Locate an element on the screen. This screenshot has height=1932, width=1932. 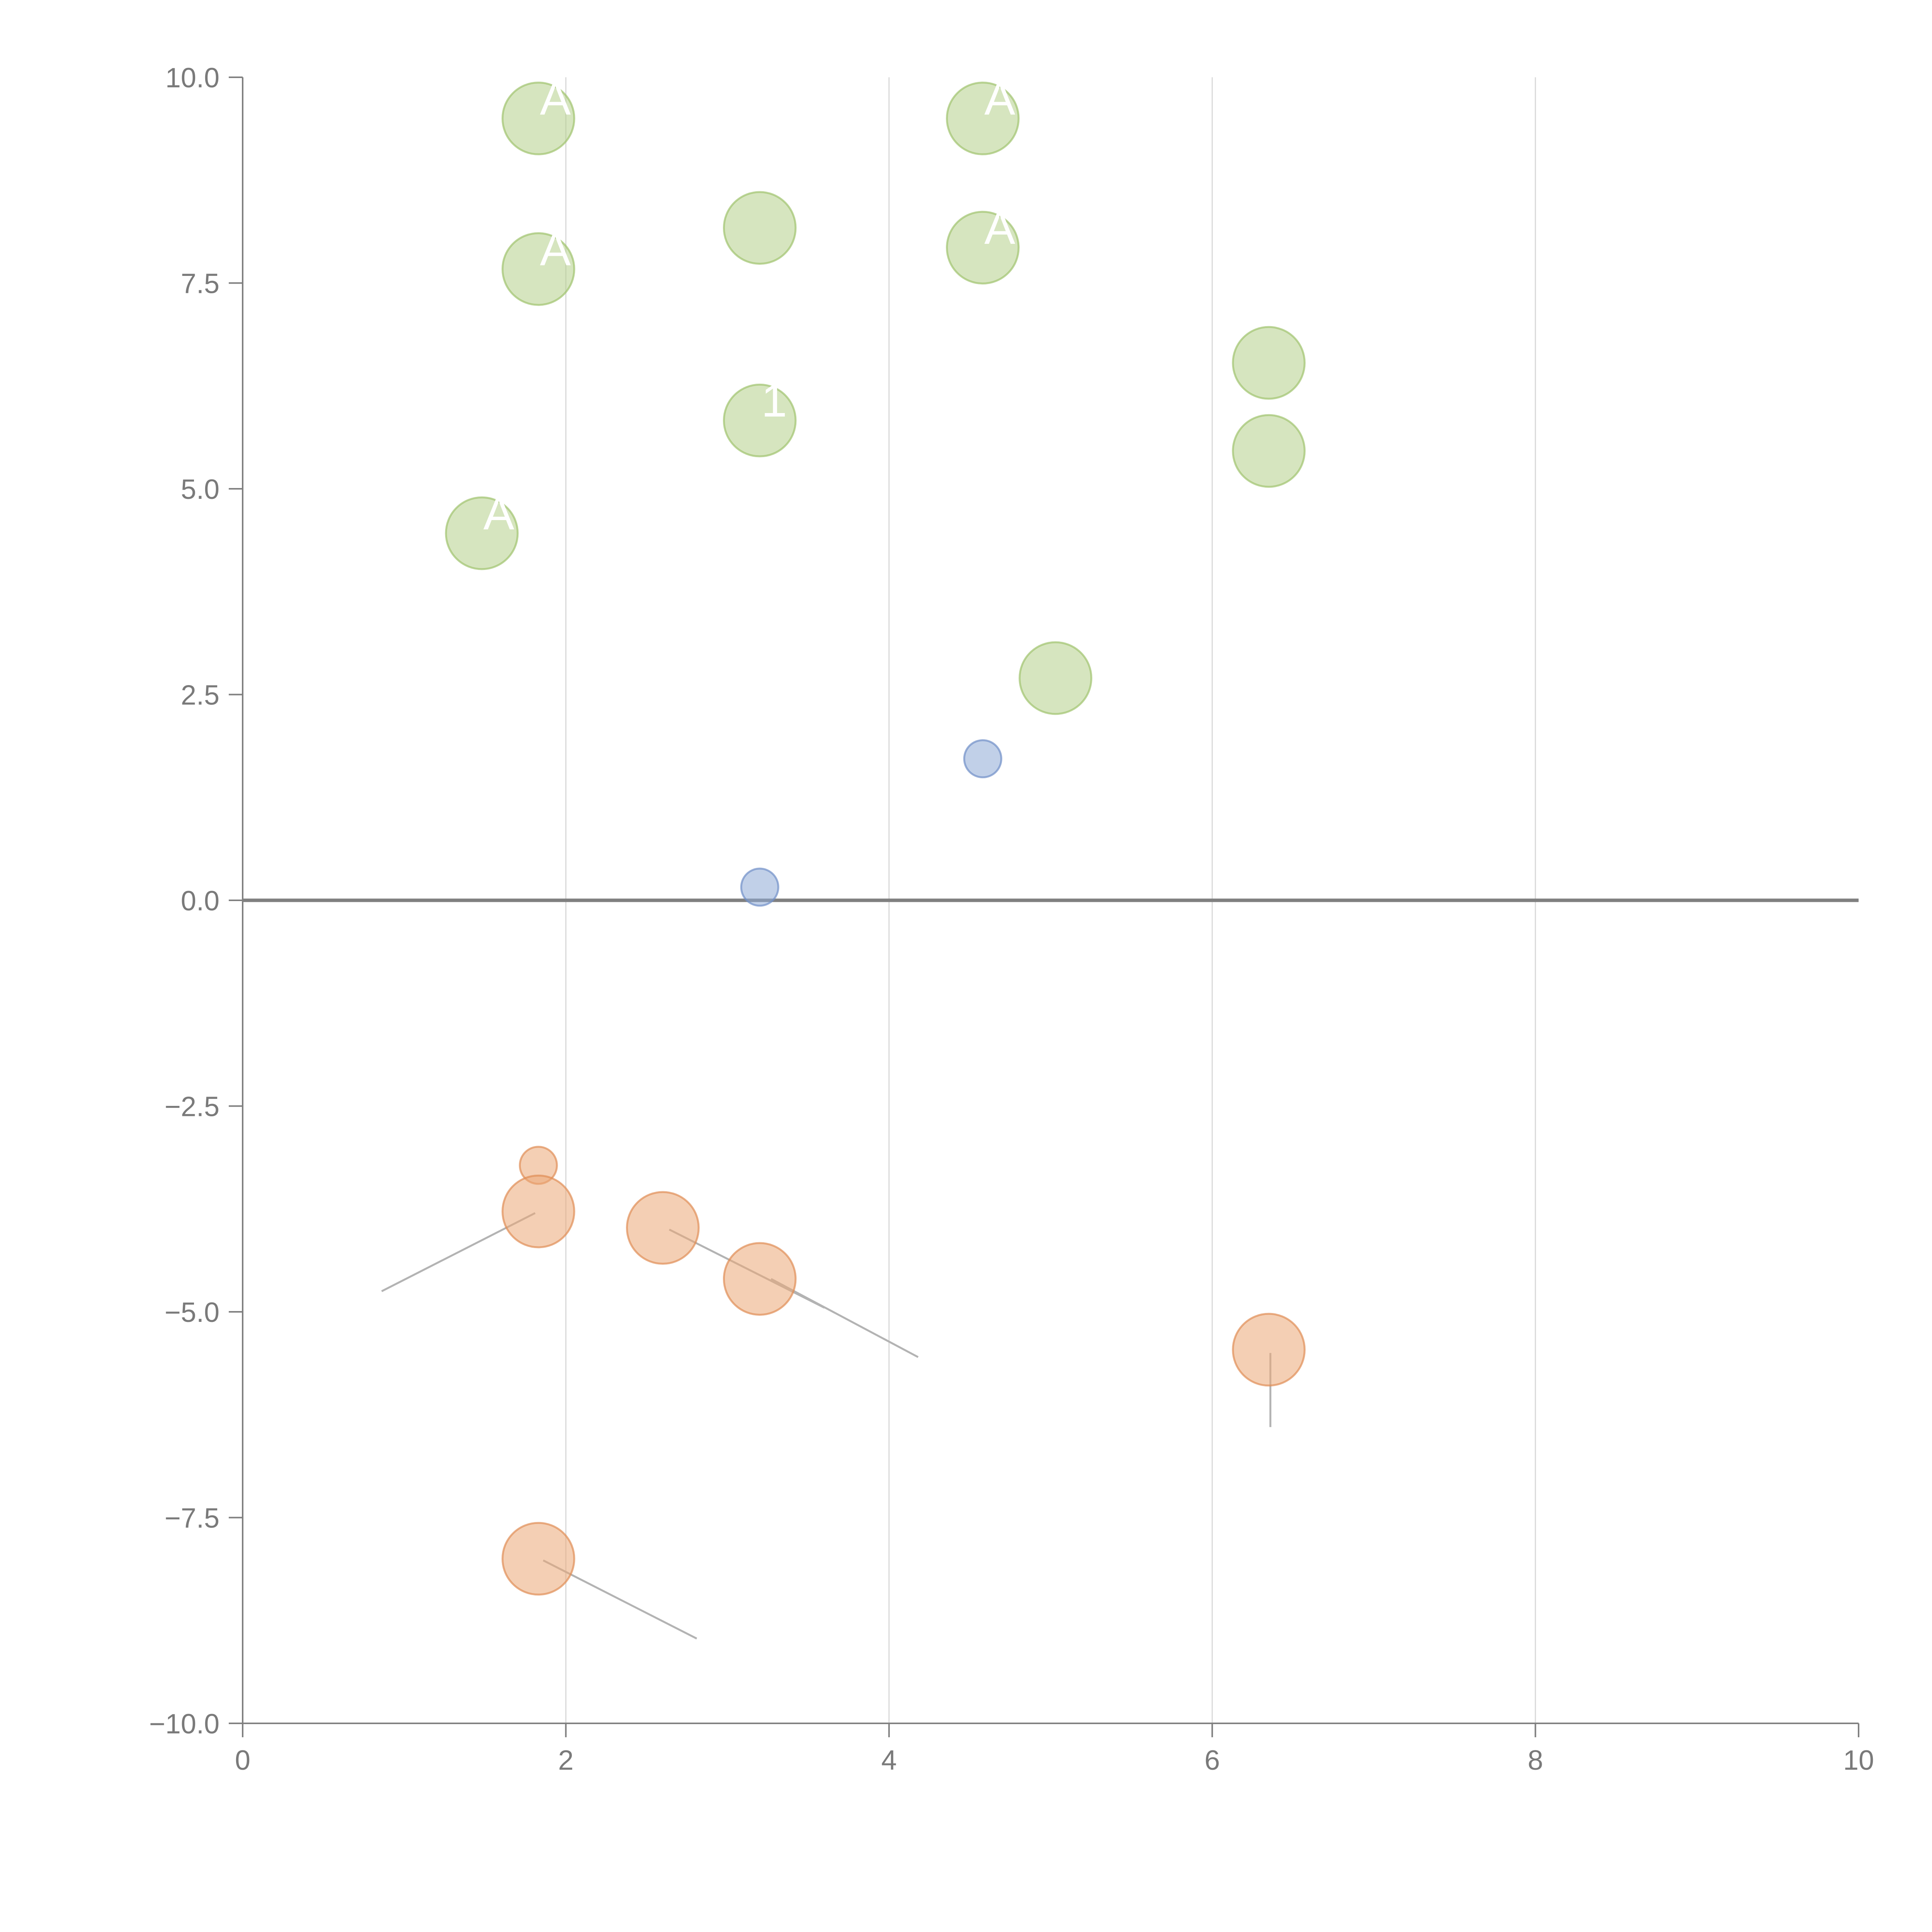
x-tick-label: 2 is located at coordinates (565, 1760).